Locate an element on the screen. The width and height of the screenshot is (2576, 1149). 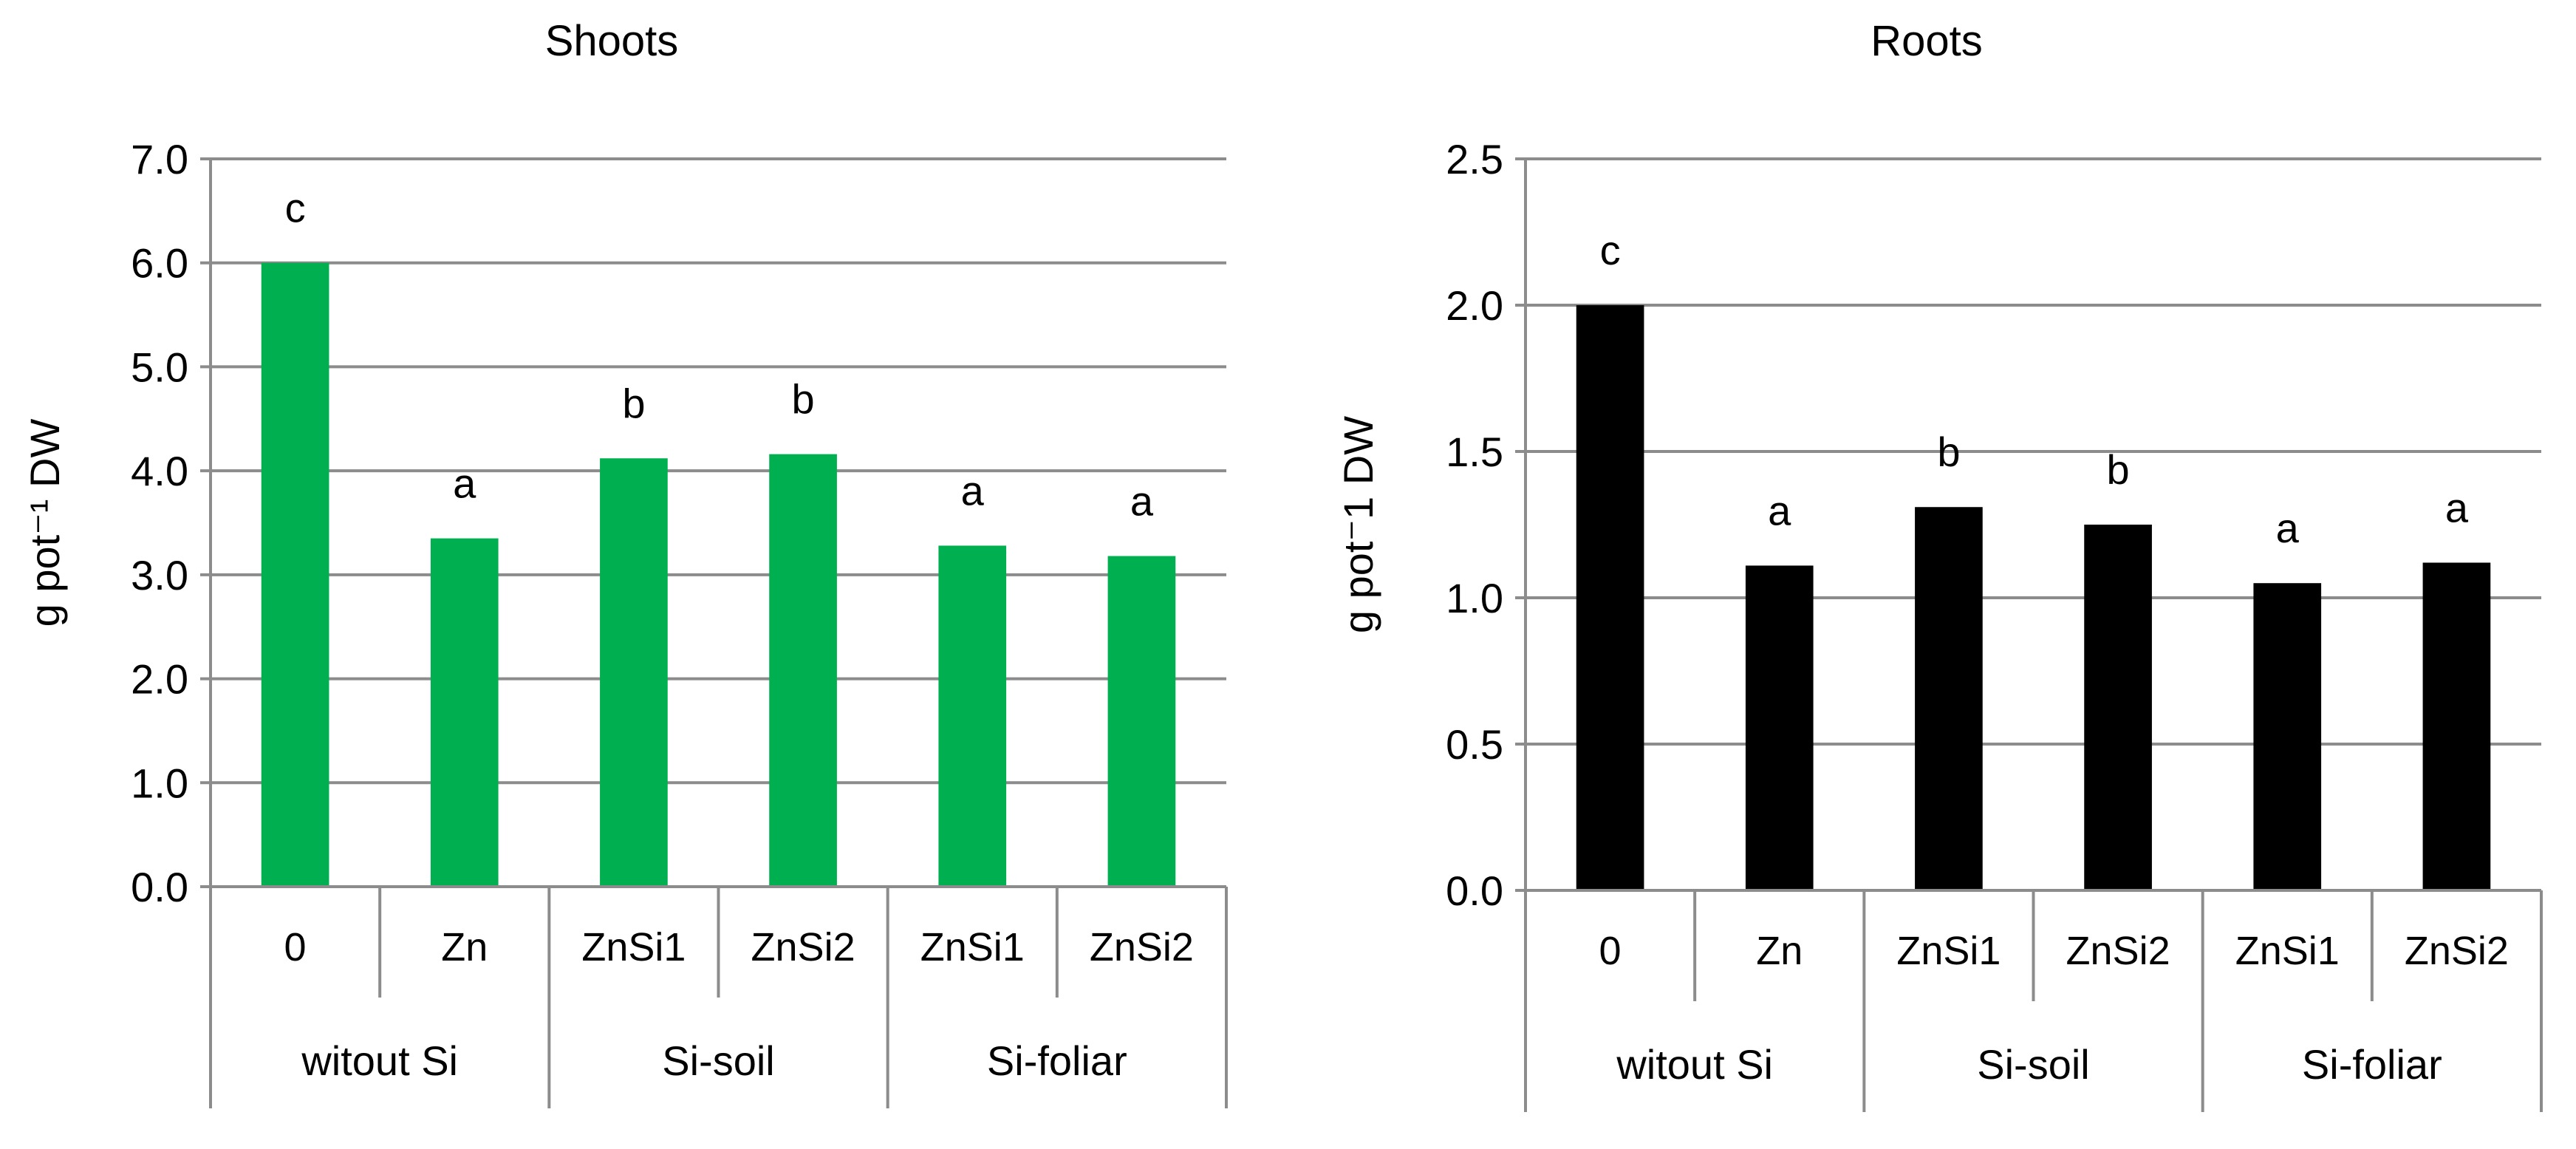
roots-group-label: witout Si is located at coordinates (1694, 1064).